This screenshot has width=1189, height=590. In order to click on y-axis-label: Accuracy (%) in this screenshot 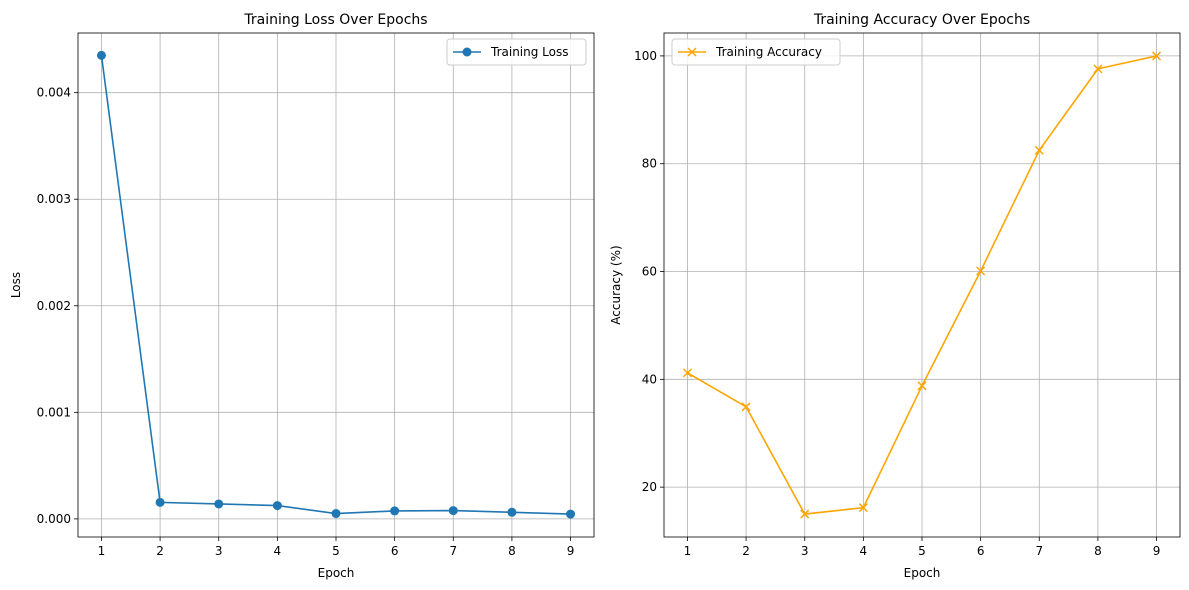, I will do `click(616, 284)`.